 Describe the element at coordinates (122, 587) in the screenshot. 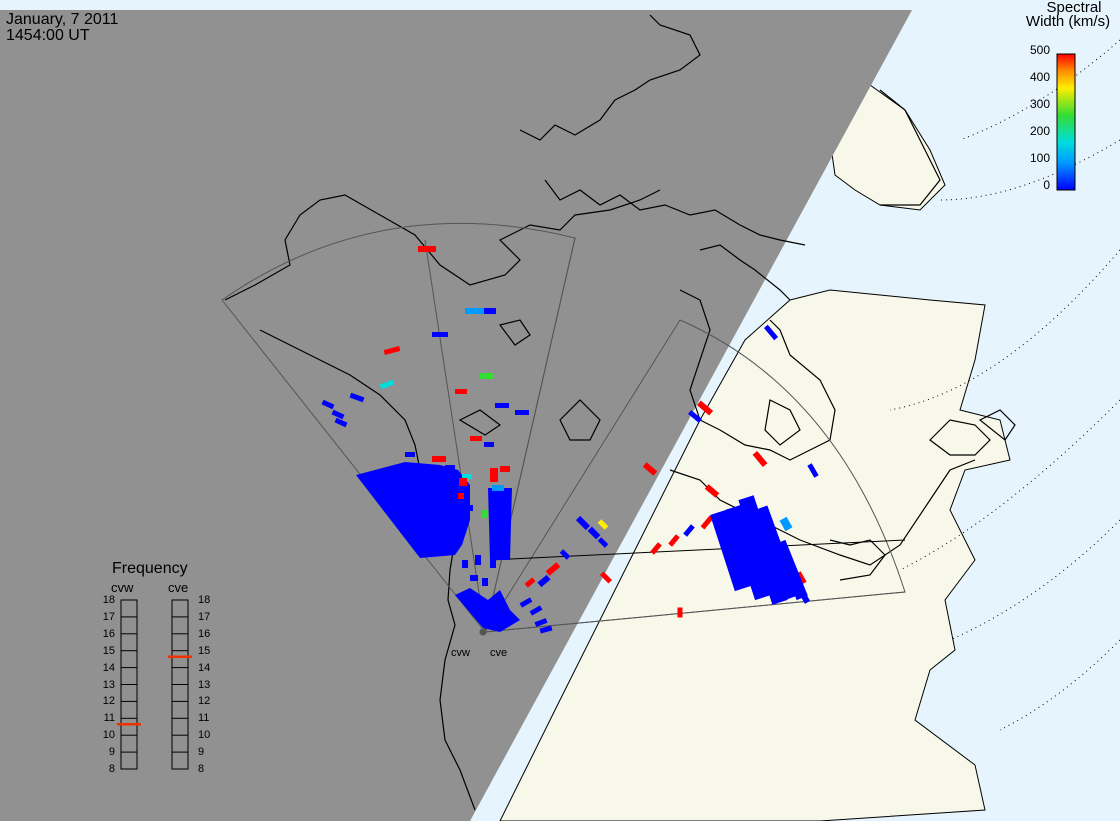

I see `frequency-radar-cvw: cvw` at that location.